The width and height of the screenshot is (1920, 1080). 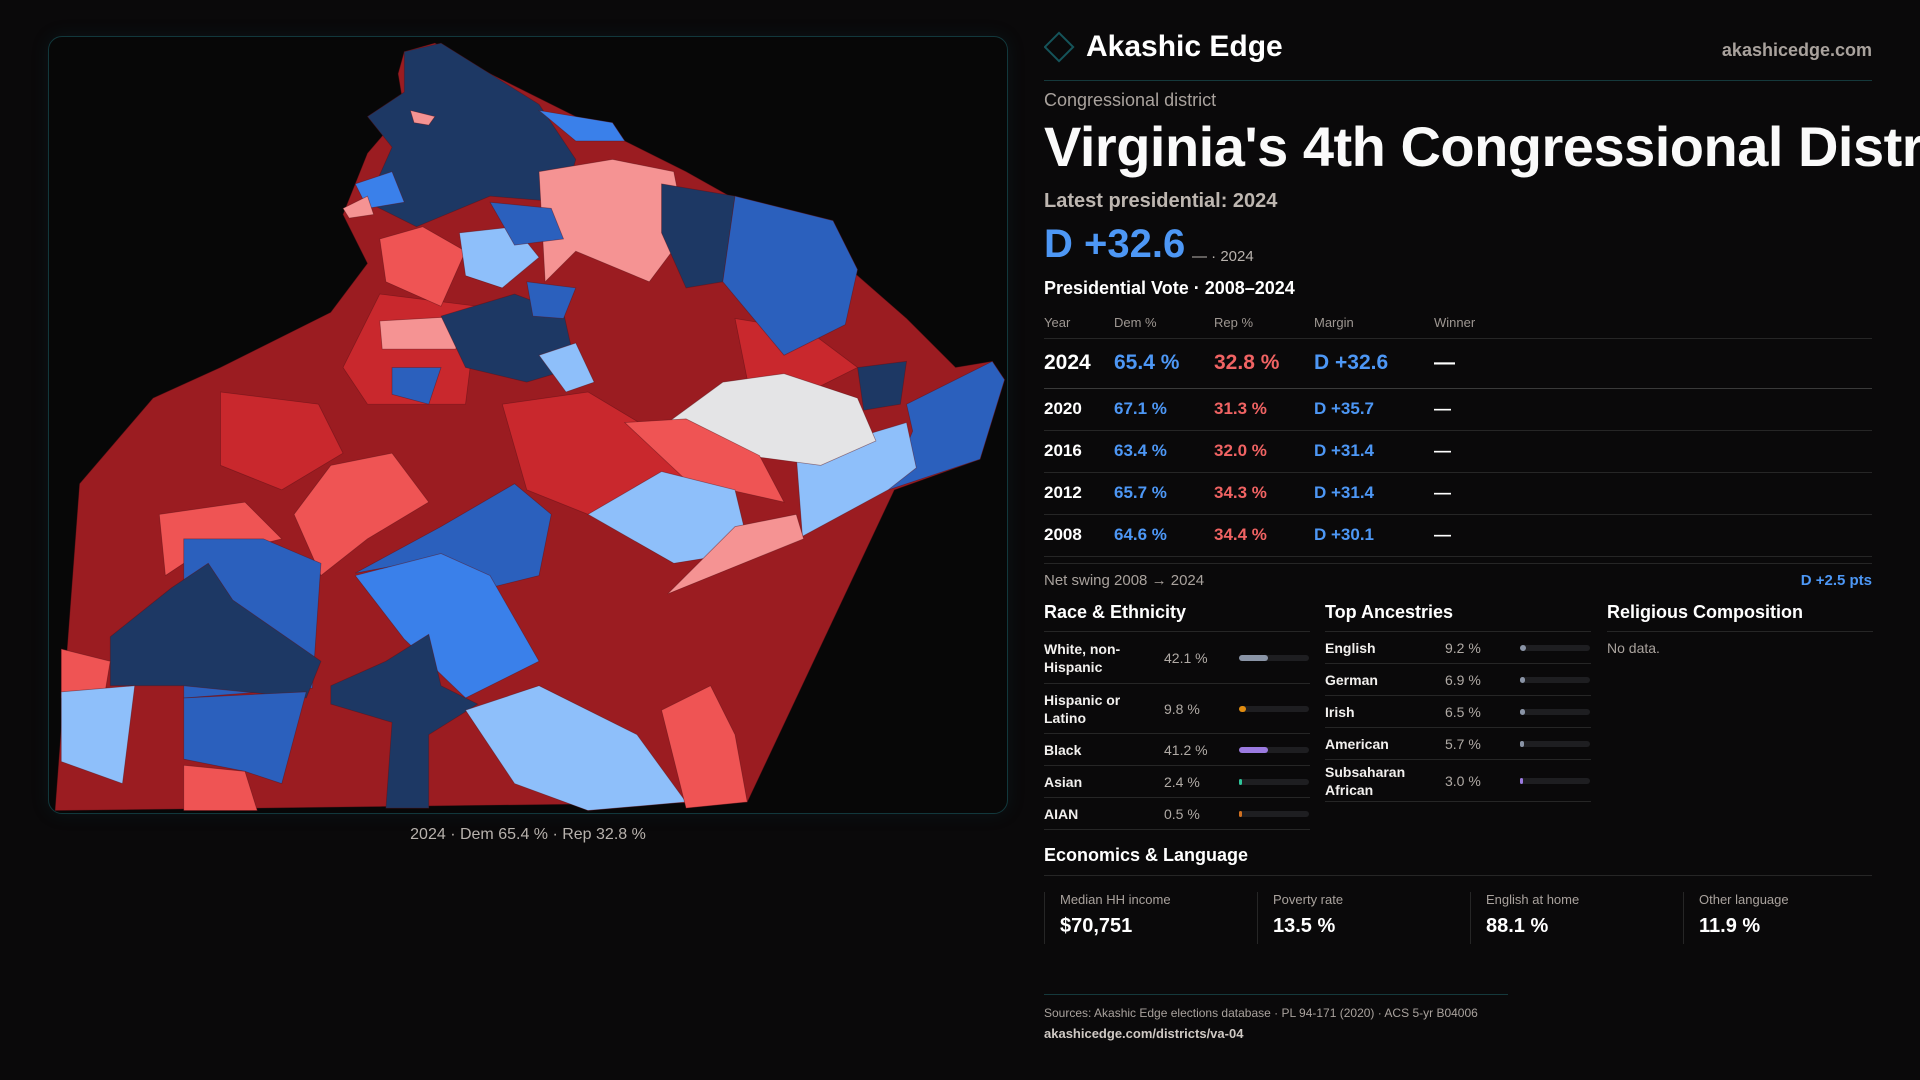 What do you see at coordinates (1653, 323) in the screenshot?
I see `col-winner: Winner` at bounding box center [1653, 323].